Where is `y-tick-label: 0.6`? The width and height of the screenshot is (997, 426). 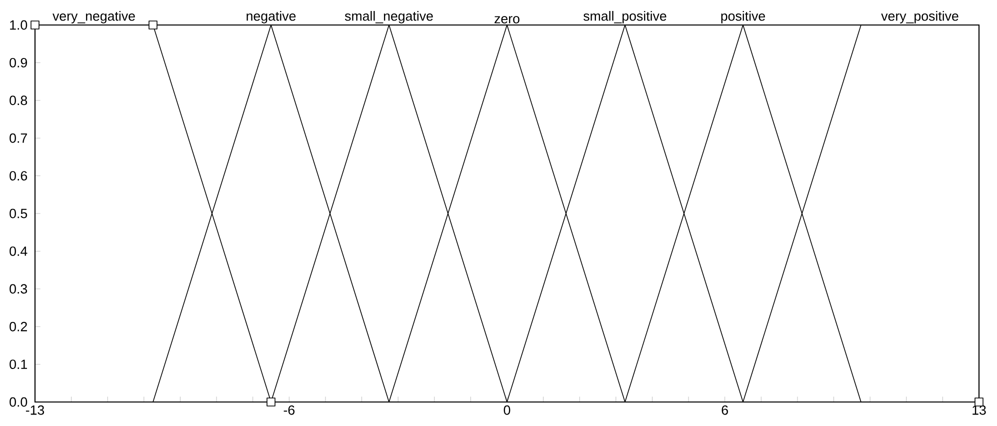
y-tick-label: 0.6 is located at coordinates (19, 176).